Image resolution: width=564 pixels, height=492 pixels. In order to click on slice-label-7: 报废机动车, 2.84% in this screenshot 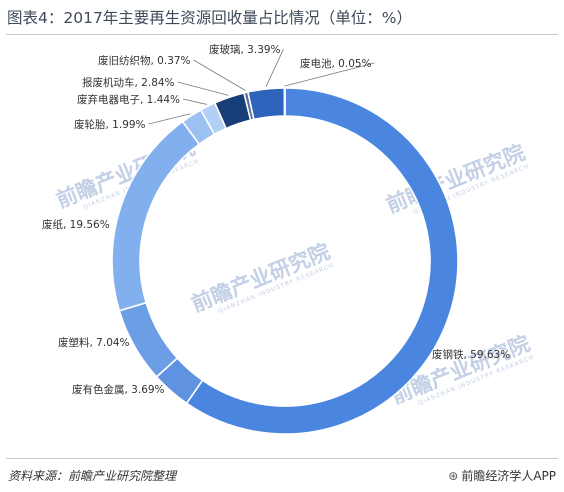, I will do `click(128, 82)`.